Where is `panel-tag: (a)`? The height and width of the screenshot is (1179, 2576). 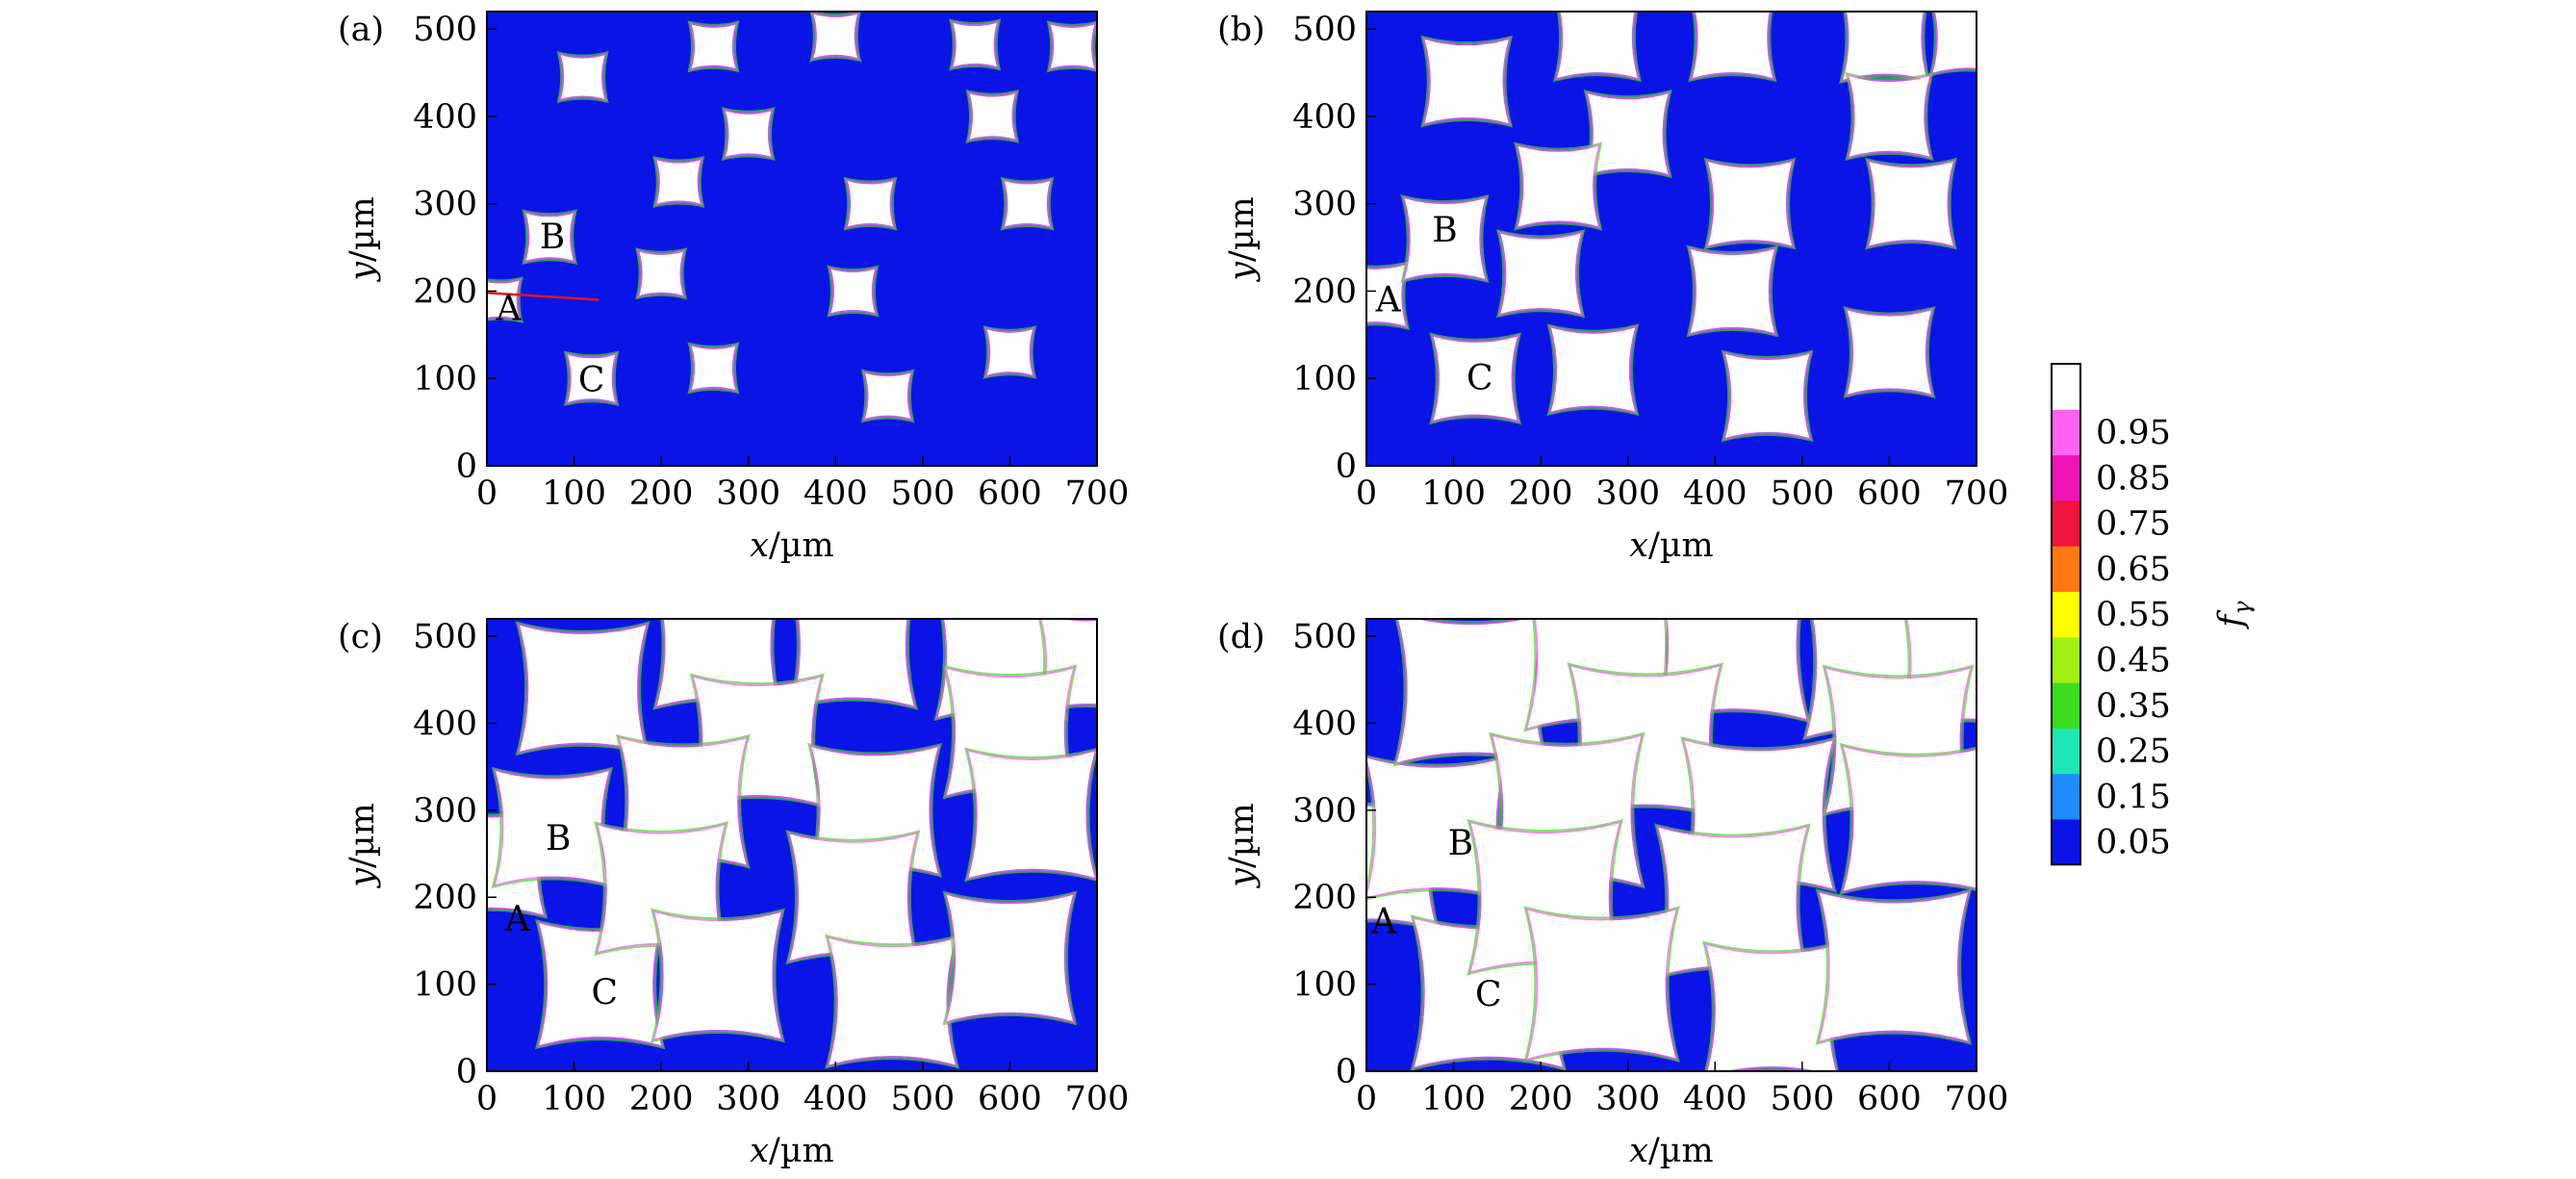
panel-tag: (a) is located at coordinates (361, 30).